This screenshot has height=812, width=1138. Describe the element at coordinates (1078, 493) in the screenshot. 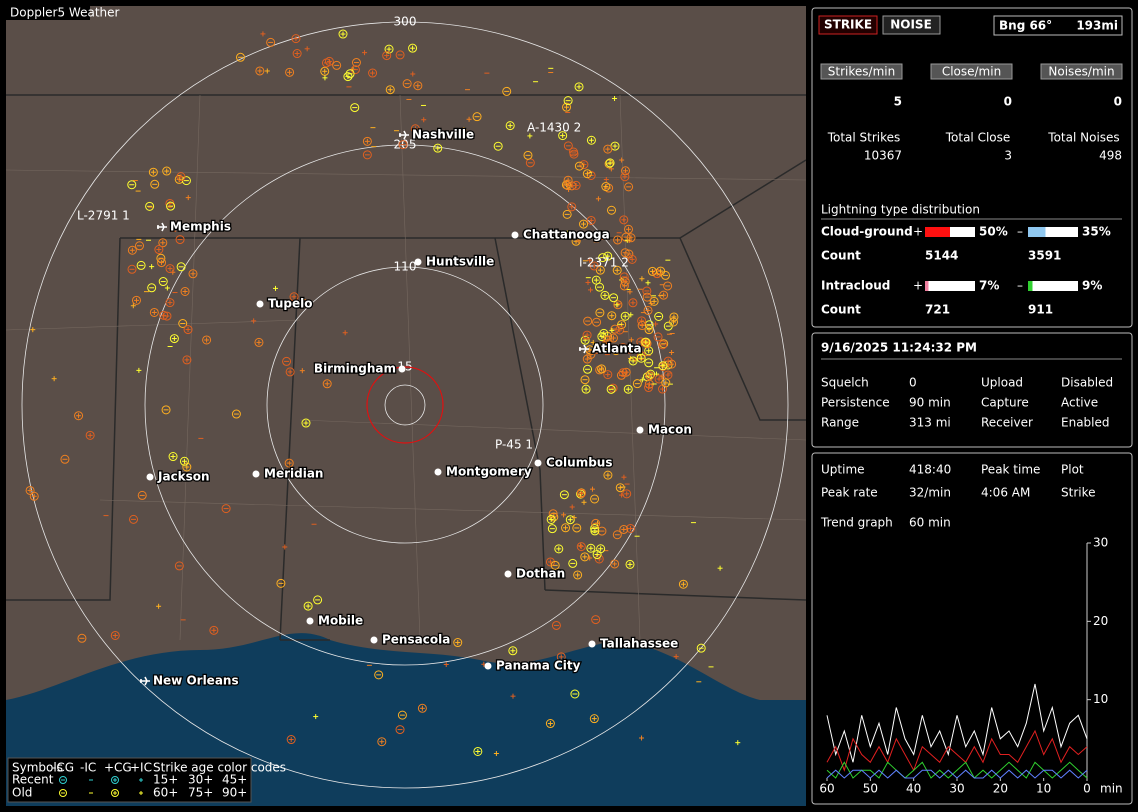

I see `stat: Strike` at that location.